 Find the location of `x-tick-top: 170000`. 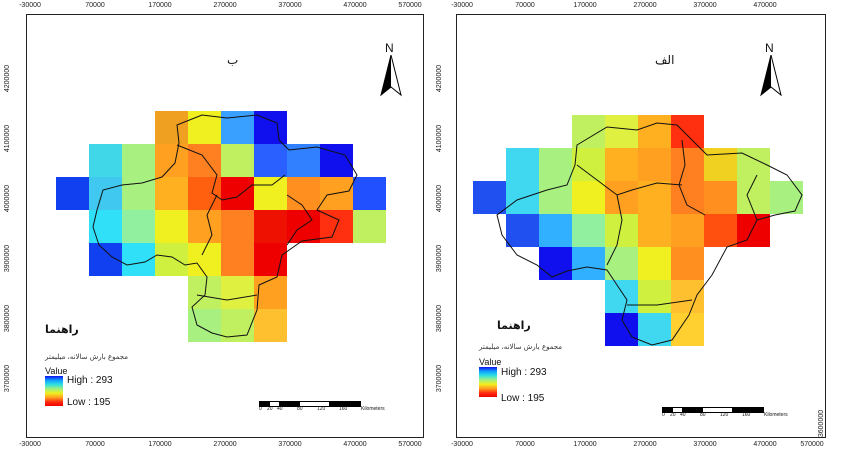

x-tick-top: 170000 is located at coordinates (585, 5).